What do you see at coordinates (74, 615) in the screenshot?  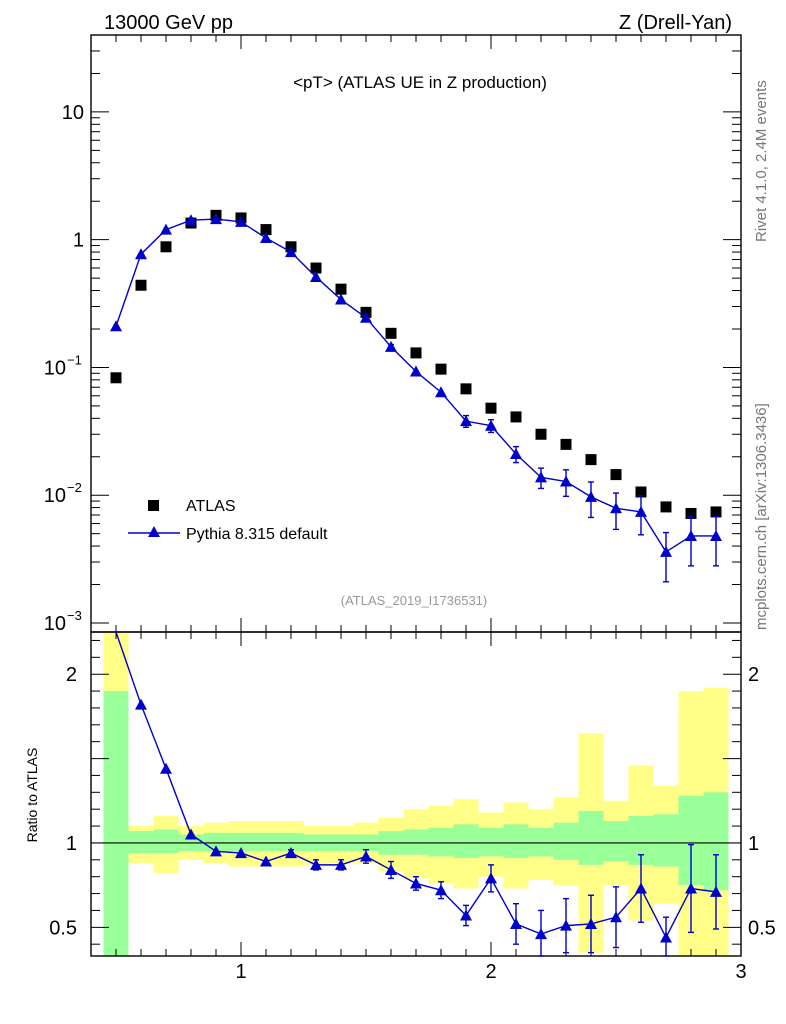 I see `main-y-tick-exponent: −3` at bounding box center [74, 615].